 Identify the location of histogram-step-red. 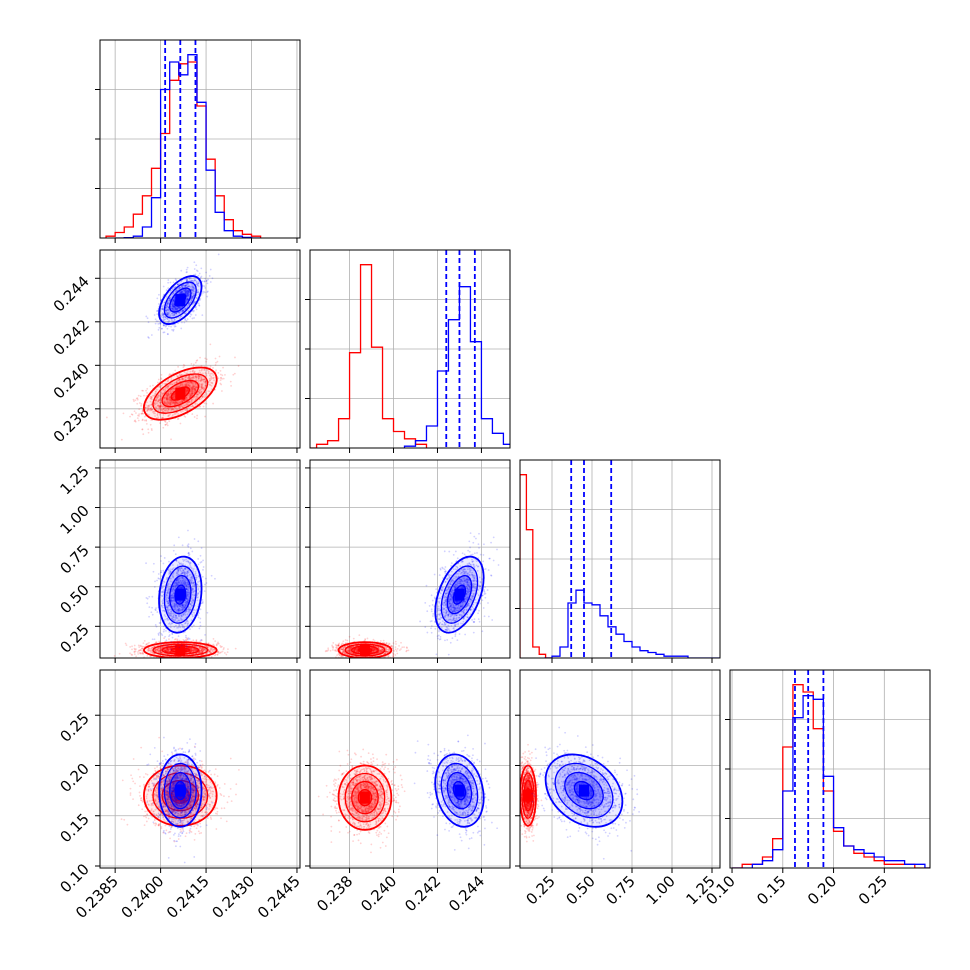
(536, 566).